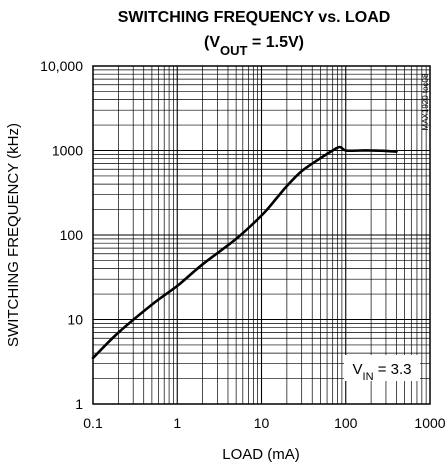 Image resolution: width=446 pixels, height=475 pixels. What do you see at coordinates (75, 320) in the screenshot?
I see `y-tick-label: 10` at bounding box center [75, 320].